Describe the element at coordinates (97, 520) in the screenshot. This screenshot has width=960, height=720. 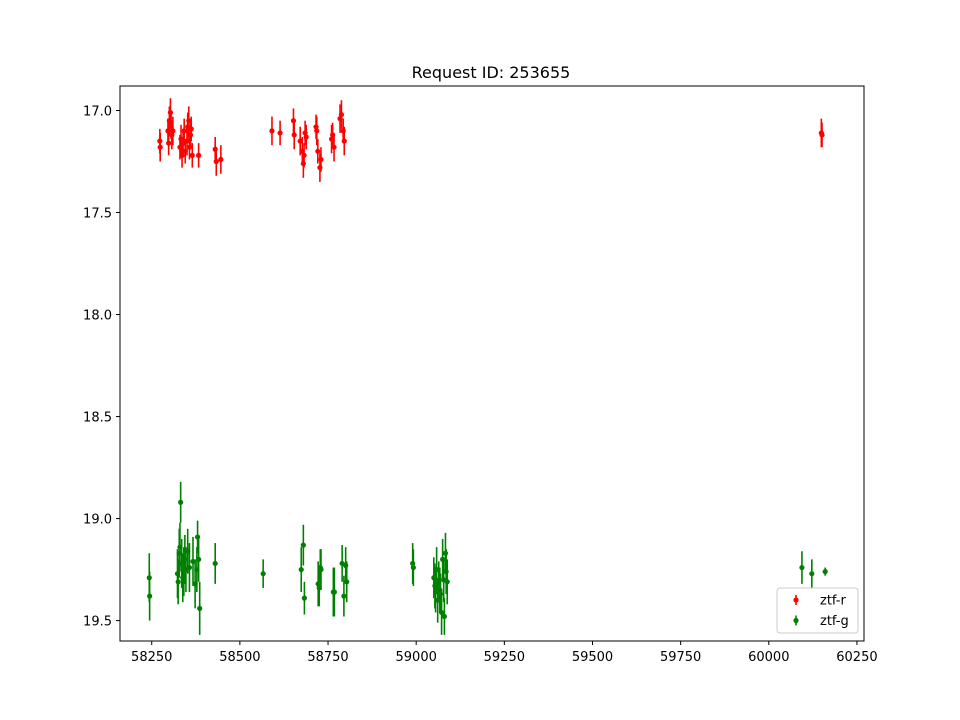
I see `y-tick-label: 19.0` at that location.